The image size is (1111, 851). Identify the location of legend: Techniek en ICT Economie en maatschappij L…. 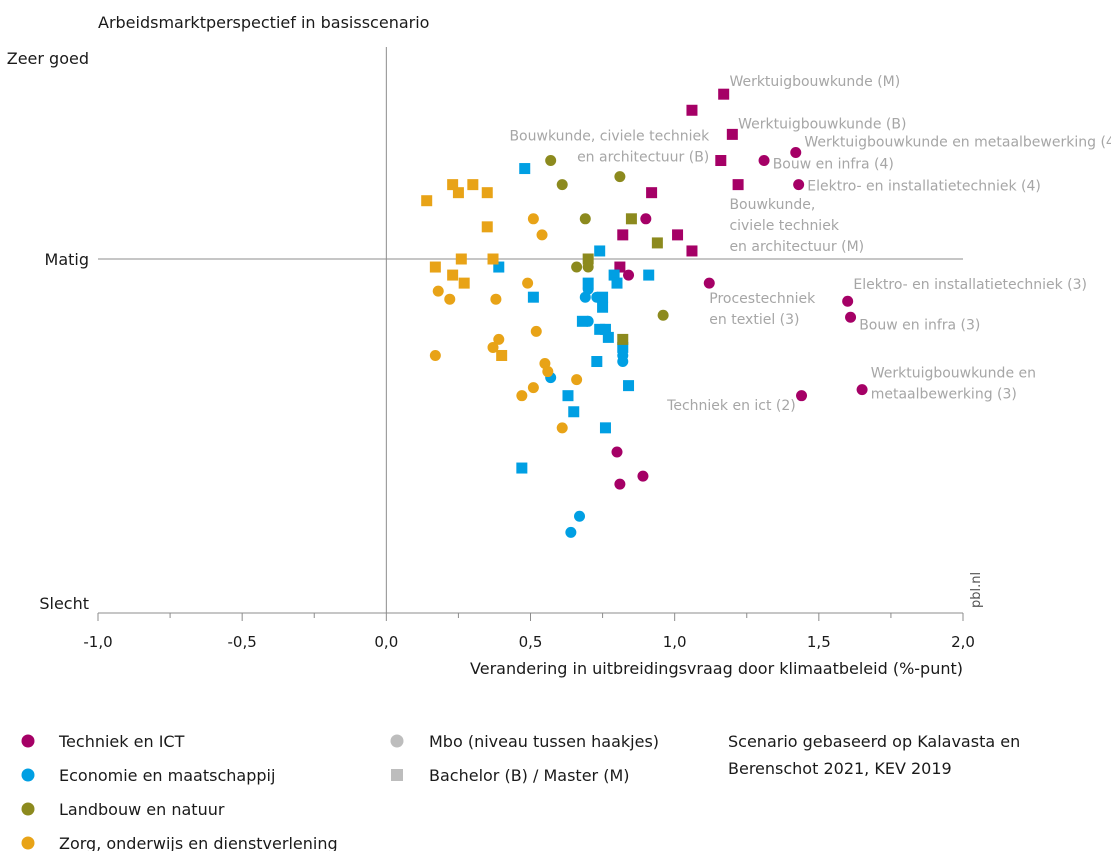
(340, 791).